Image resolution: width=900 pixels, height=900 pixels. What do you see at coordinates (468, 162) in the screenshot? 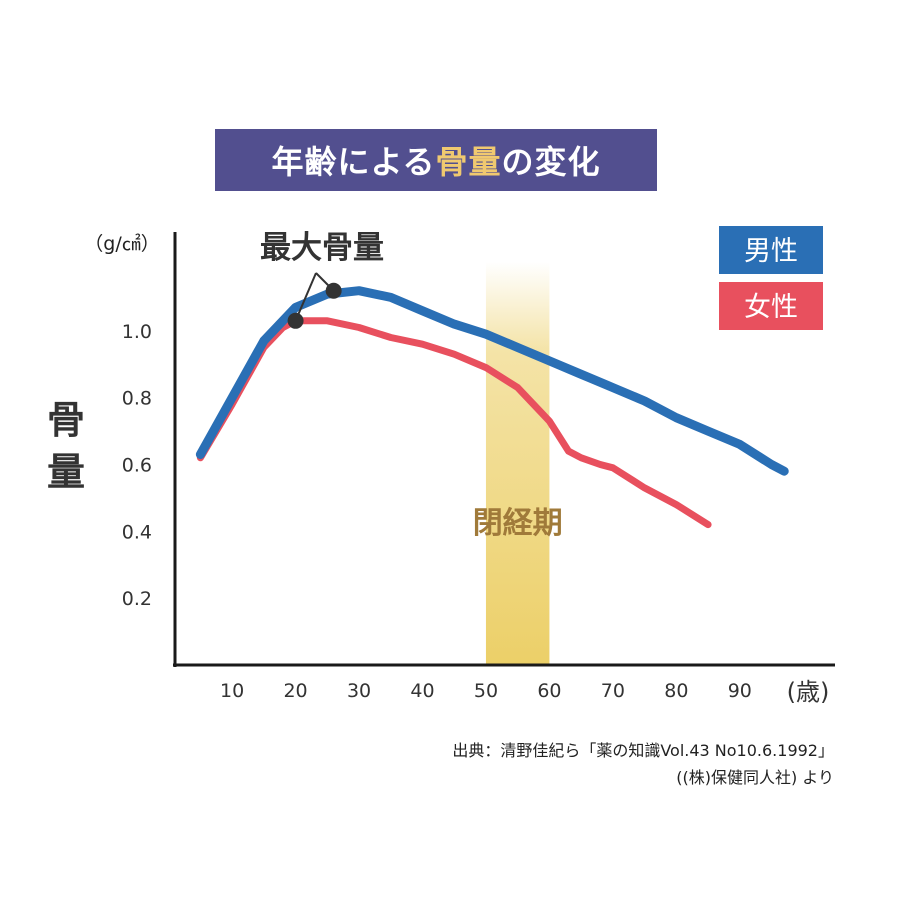
I see `title-text-highlight: 骨量` at bounding box center [468, 162].